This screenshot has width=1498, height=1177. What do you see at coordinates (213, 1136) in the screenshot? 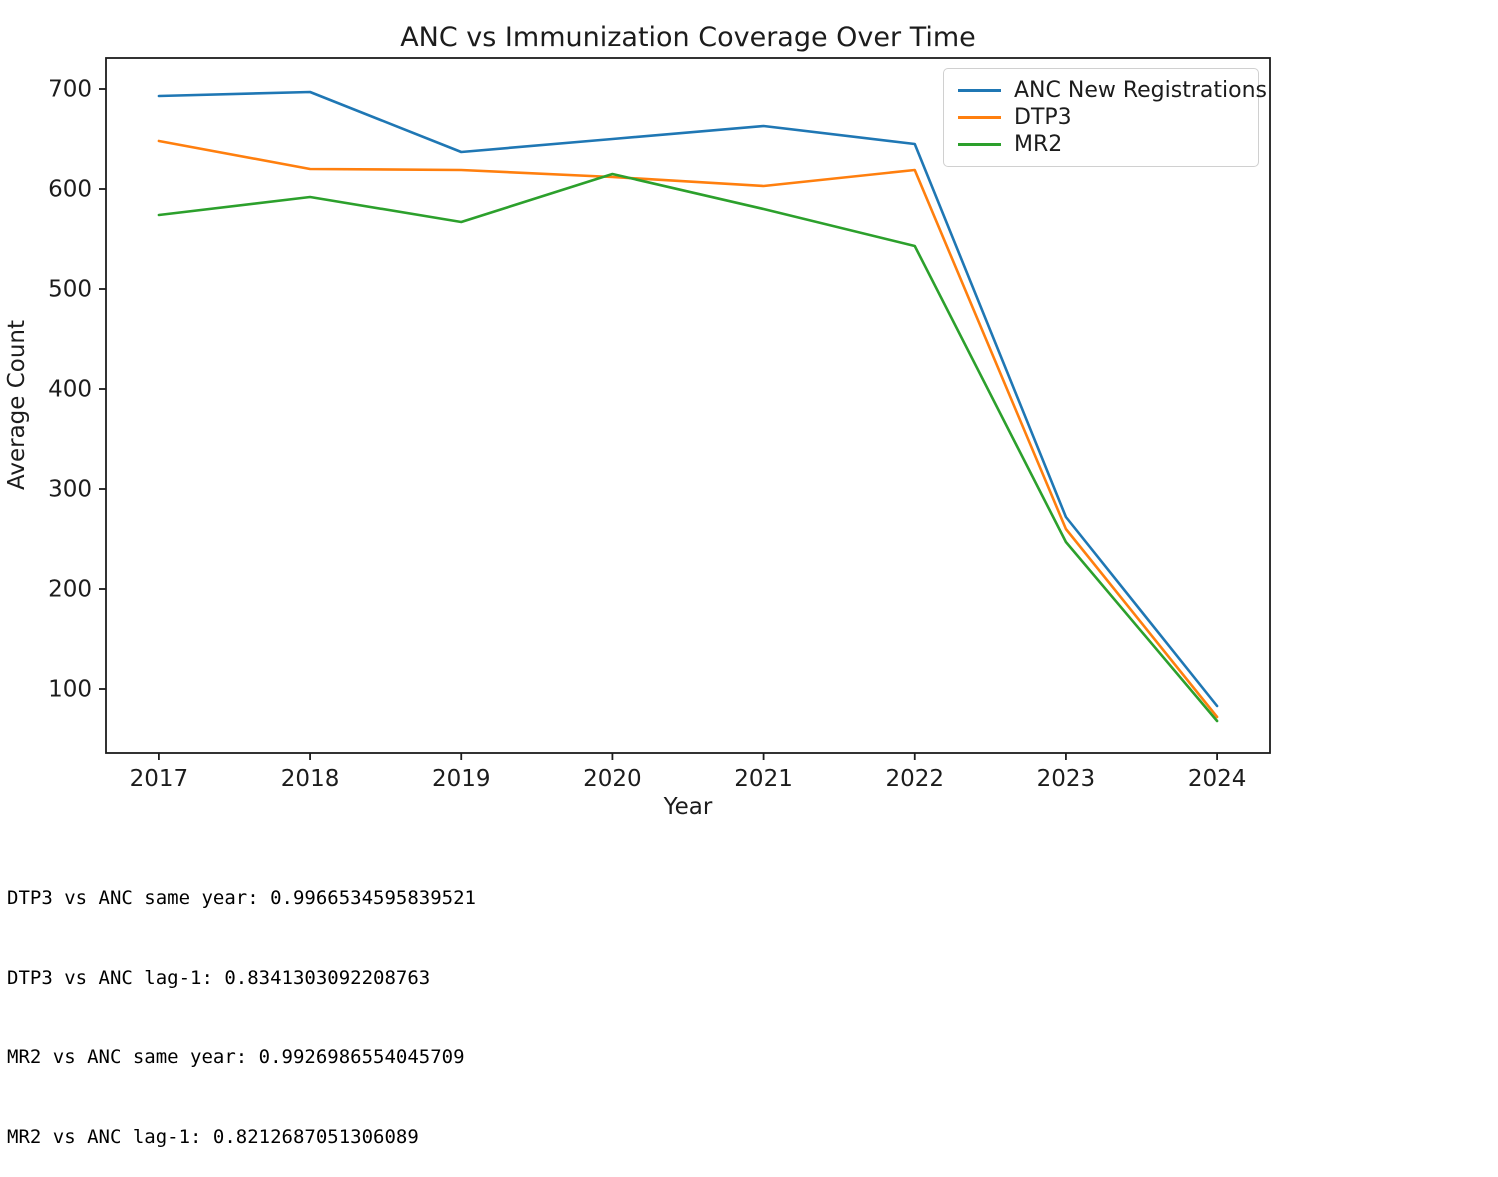
I see `stat-line: MR2 vs ANC lag-1: 0.8212687051306089` at bounding box center [213, 1136].